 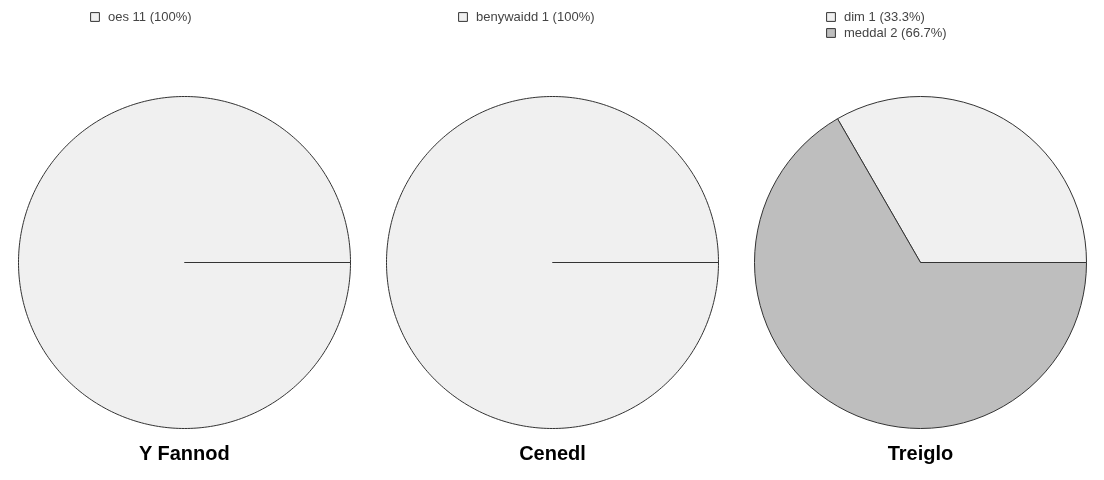 What do you see at coordinates (184, 452) in the screenshot?
I see `text: Y Fannod` at bounding box center [184, 452].